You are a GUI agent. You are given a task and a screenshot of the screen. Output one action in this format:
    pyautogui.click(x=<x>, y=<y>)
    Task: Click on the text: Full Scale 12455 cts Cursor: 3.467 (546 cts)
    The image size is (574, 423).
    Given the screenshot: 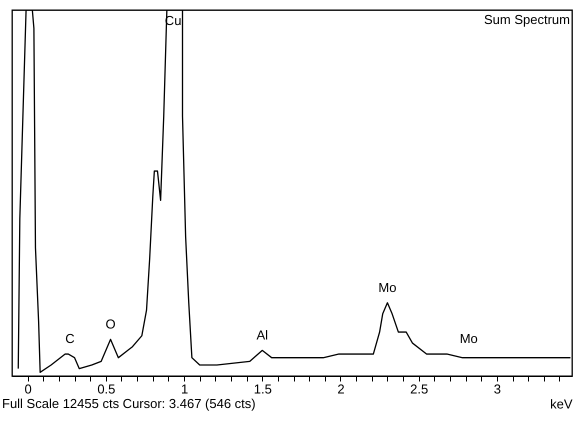 What is the action you would take?
    pyautogui.click(x=129, y=403)
    